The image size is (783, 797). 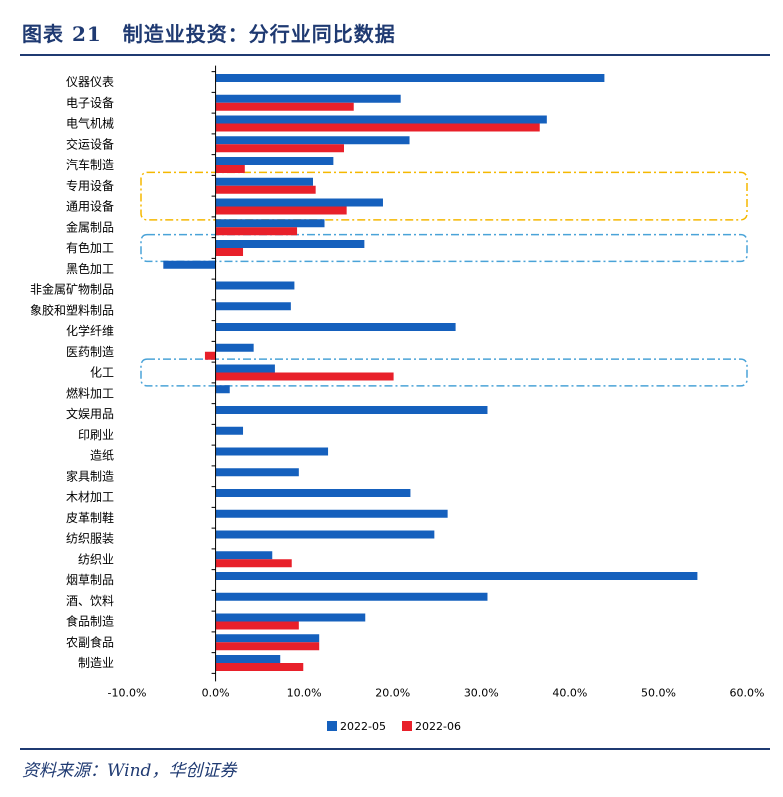 I want to click on bar-2022-05-非金属矿物制品, so click(x=255, y=285).